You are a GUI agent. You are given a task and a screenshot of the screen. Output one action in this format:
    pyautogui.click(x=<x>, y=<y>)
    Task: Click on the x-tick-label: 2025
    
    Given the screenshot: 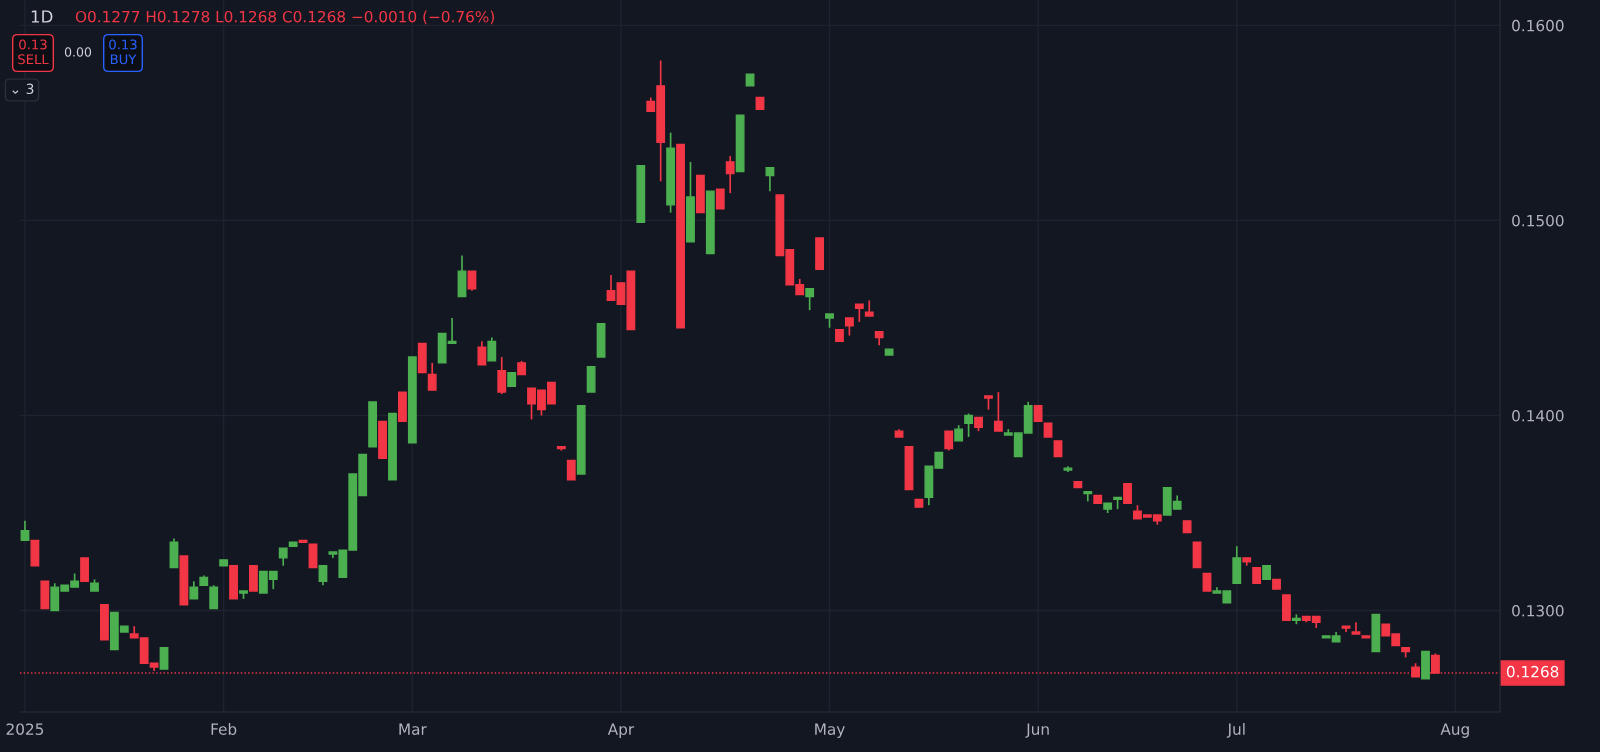 What is the action you would take?
    pyautogui.click(x=25, y=729)
    